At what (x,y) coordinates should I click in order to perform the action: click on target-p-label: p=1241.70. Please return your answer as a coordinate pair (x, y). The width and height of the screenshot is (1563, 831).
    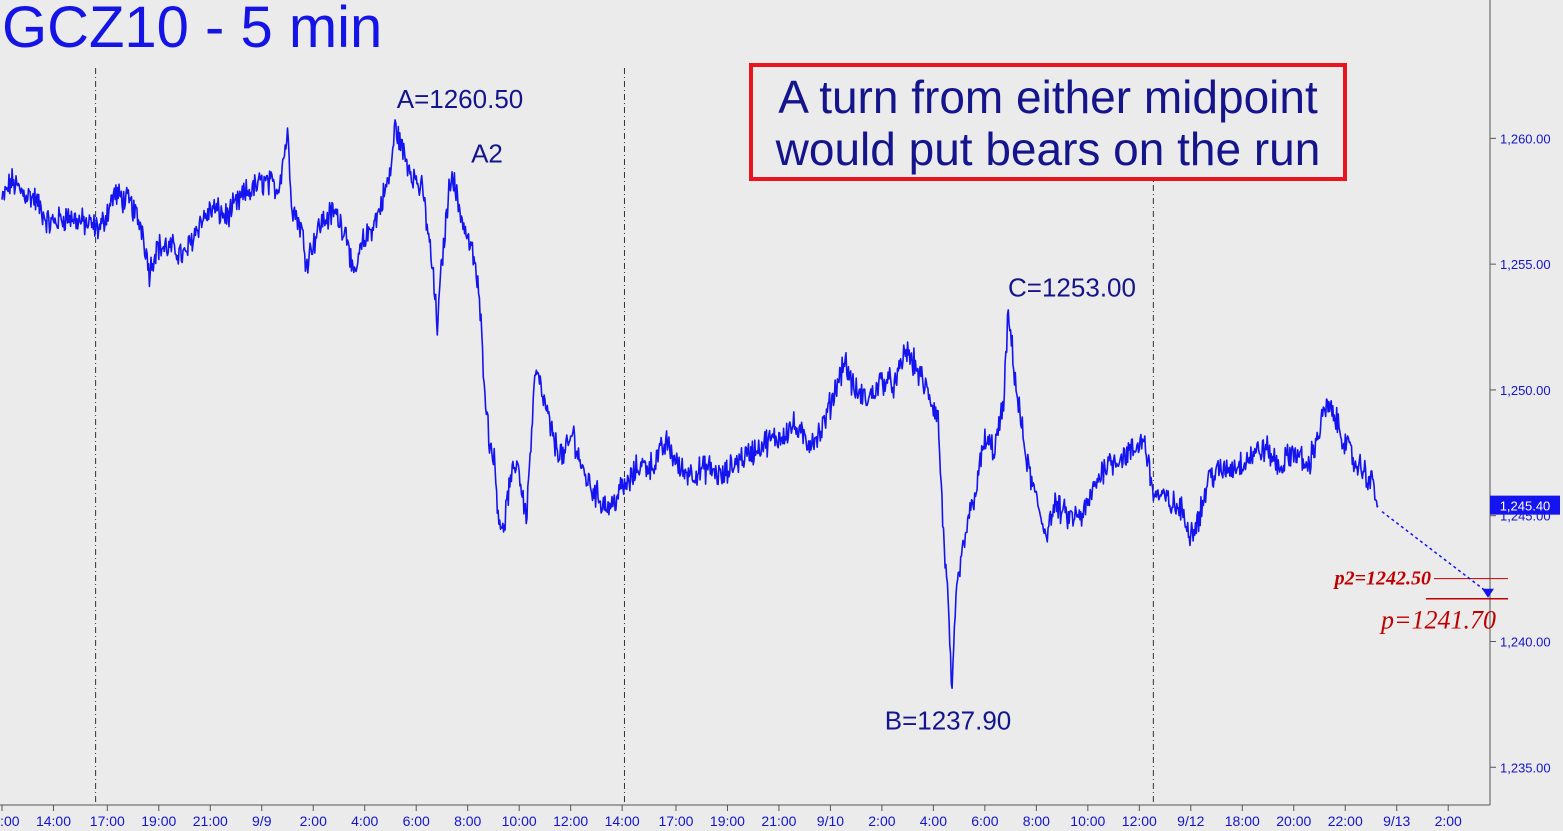
    Looking at the image, I should click on (1437, 620).